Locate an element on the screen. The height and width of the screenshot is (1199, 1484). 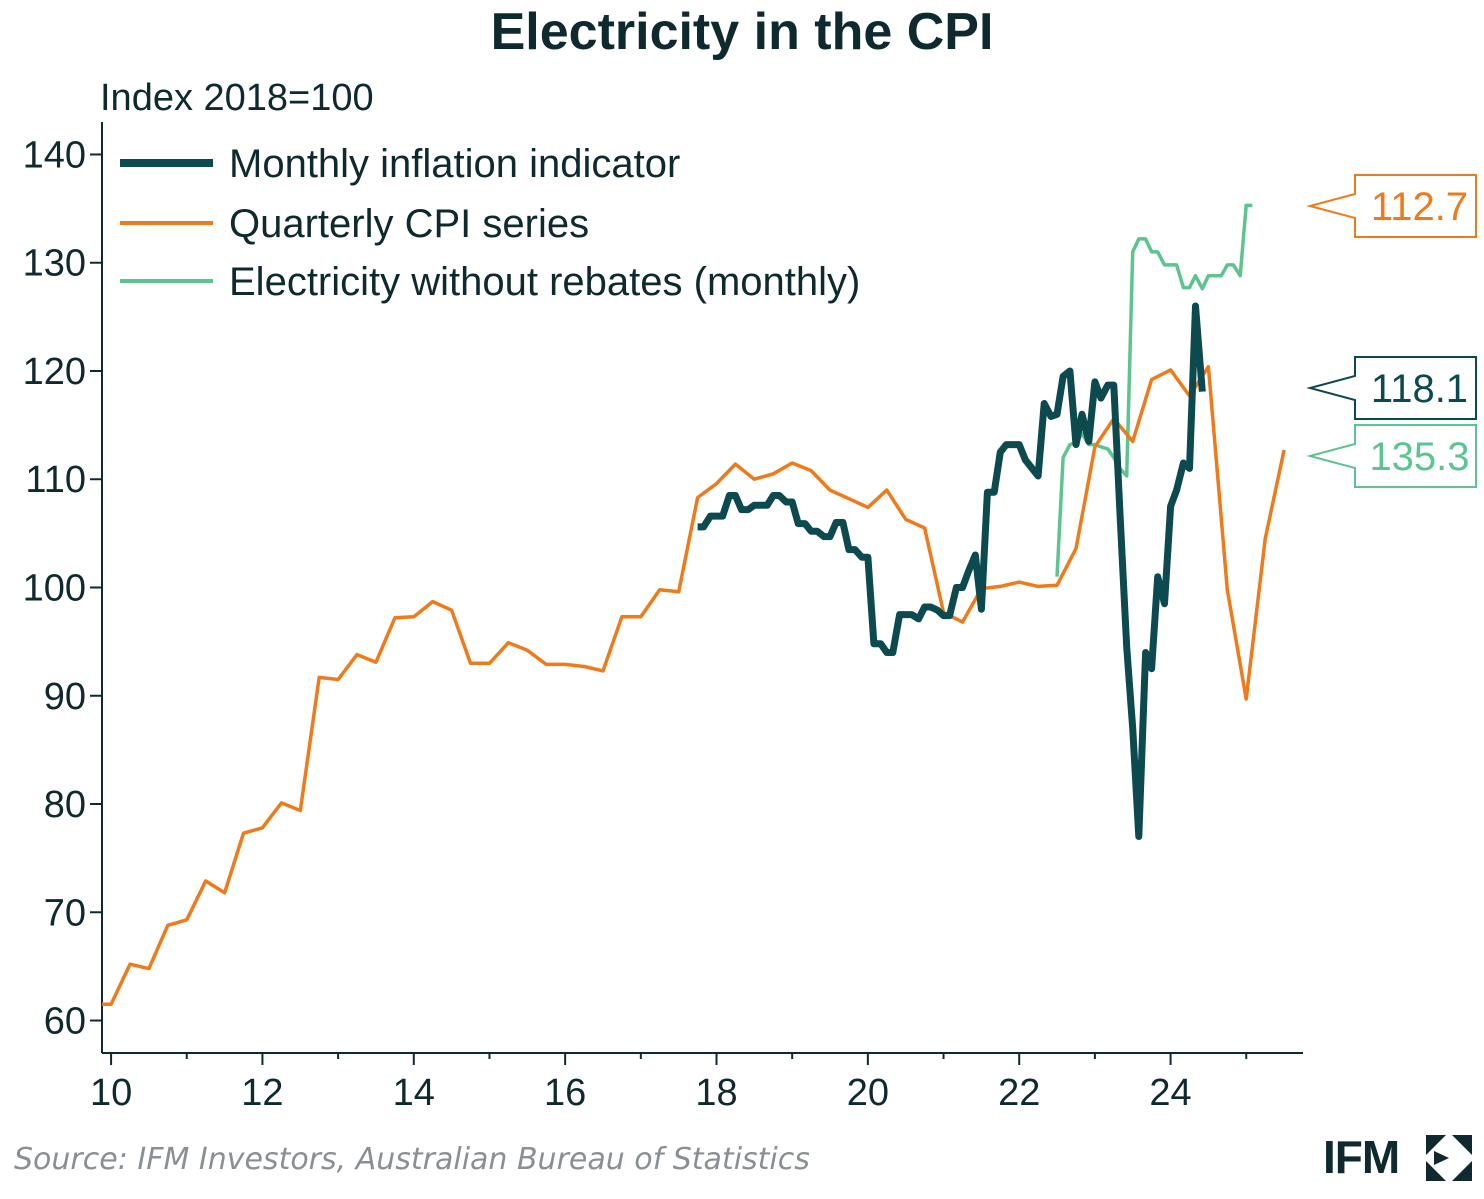
x-tick-label: 18 is located at coordinates (716, 1093).